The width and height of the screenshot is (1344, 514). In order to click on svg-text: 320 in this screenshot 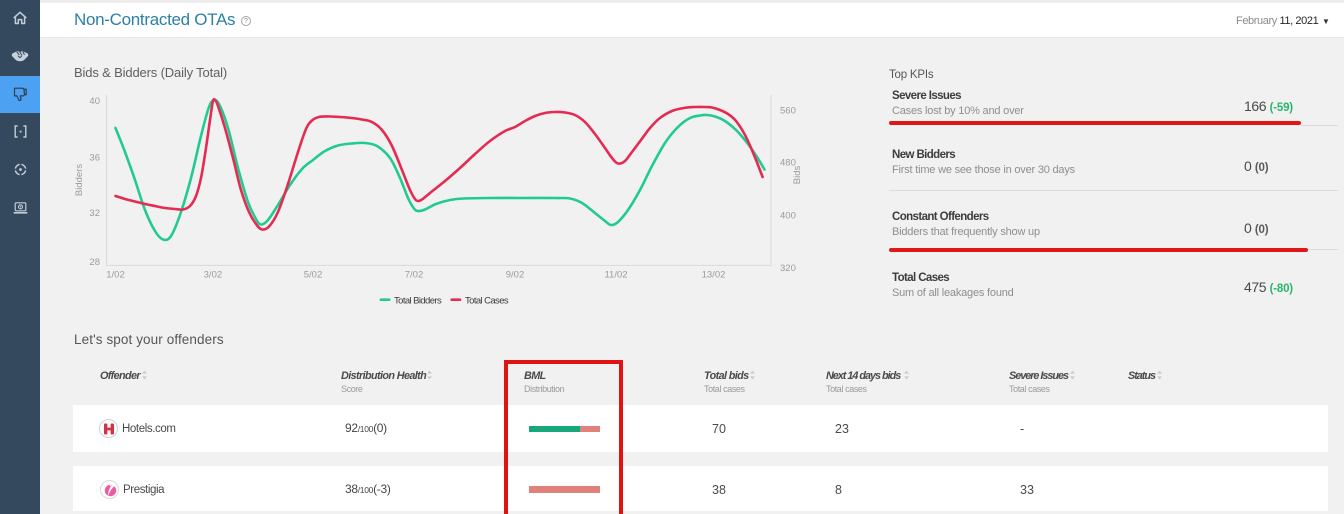, I will do `click(788, 268)`.